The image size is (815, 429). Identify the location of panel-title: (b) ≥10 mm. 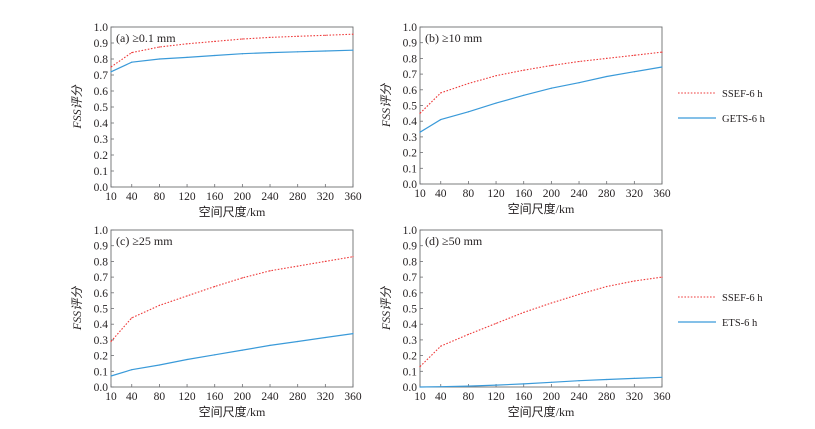
(454, 38).